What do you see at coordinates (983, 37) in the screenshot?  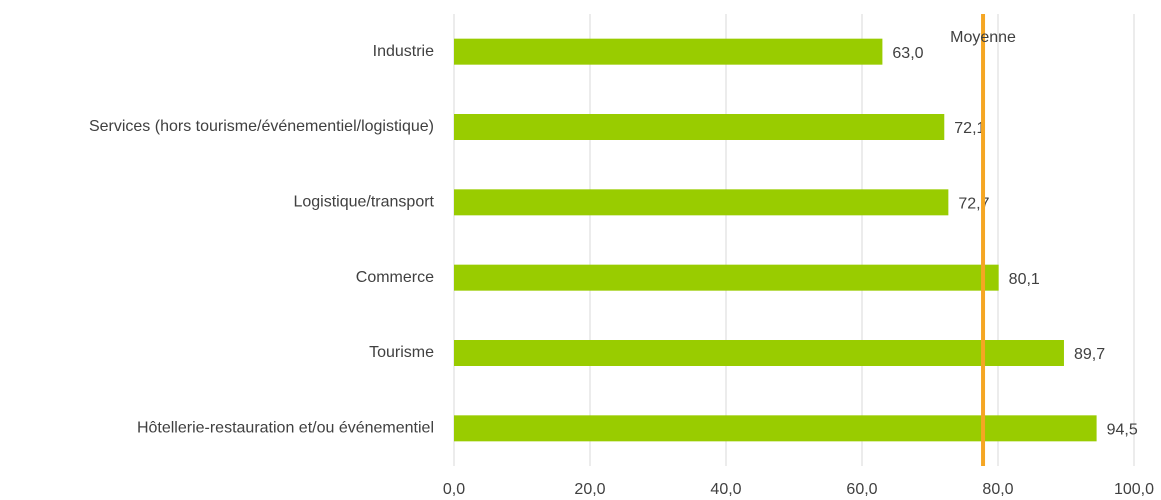 I see `reference-label: Moyenne` at bounding box center [983, 37].